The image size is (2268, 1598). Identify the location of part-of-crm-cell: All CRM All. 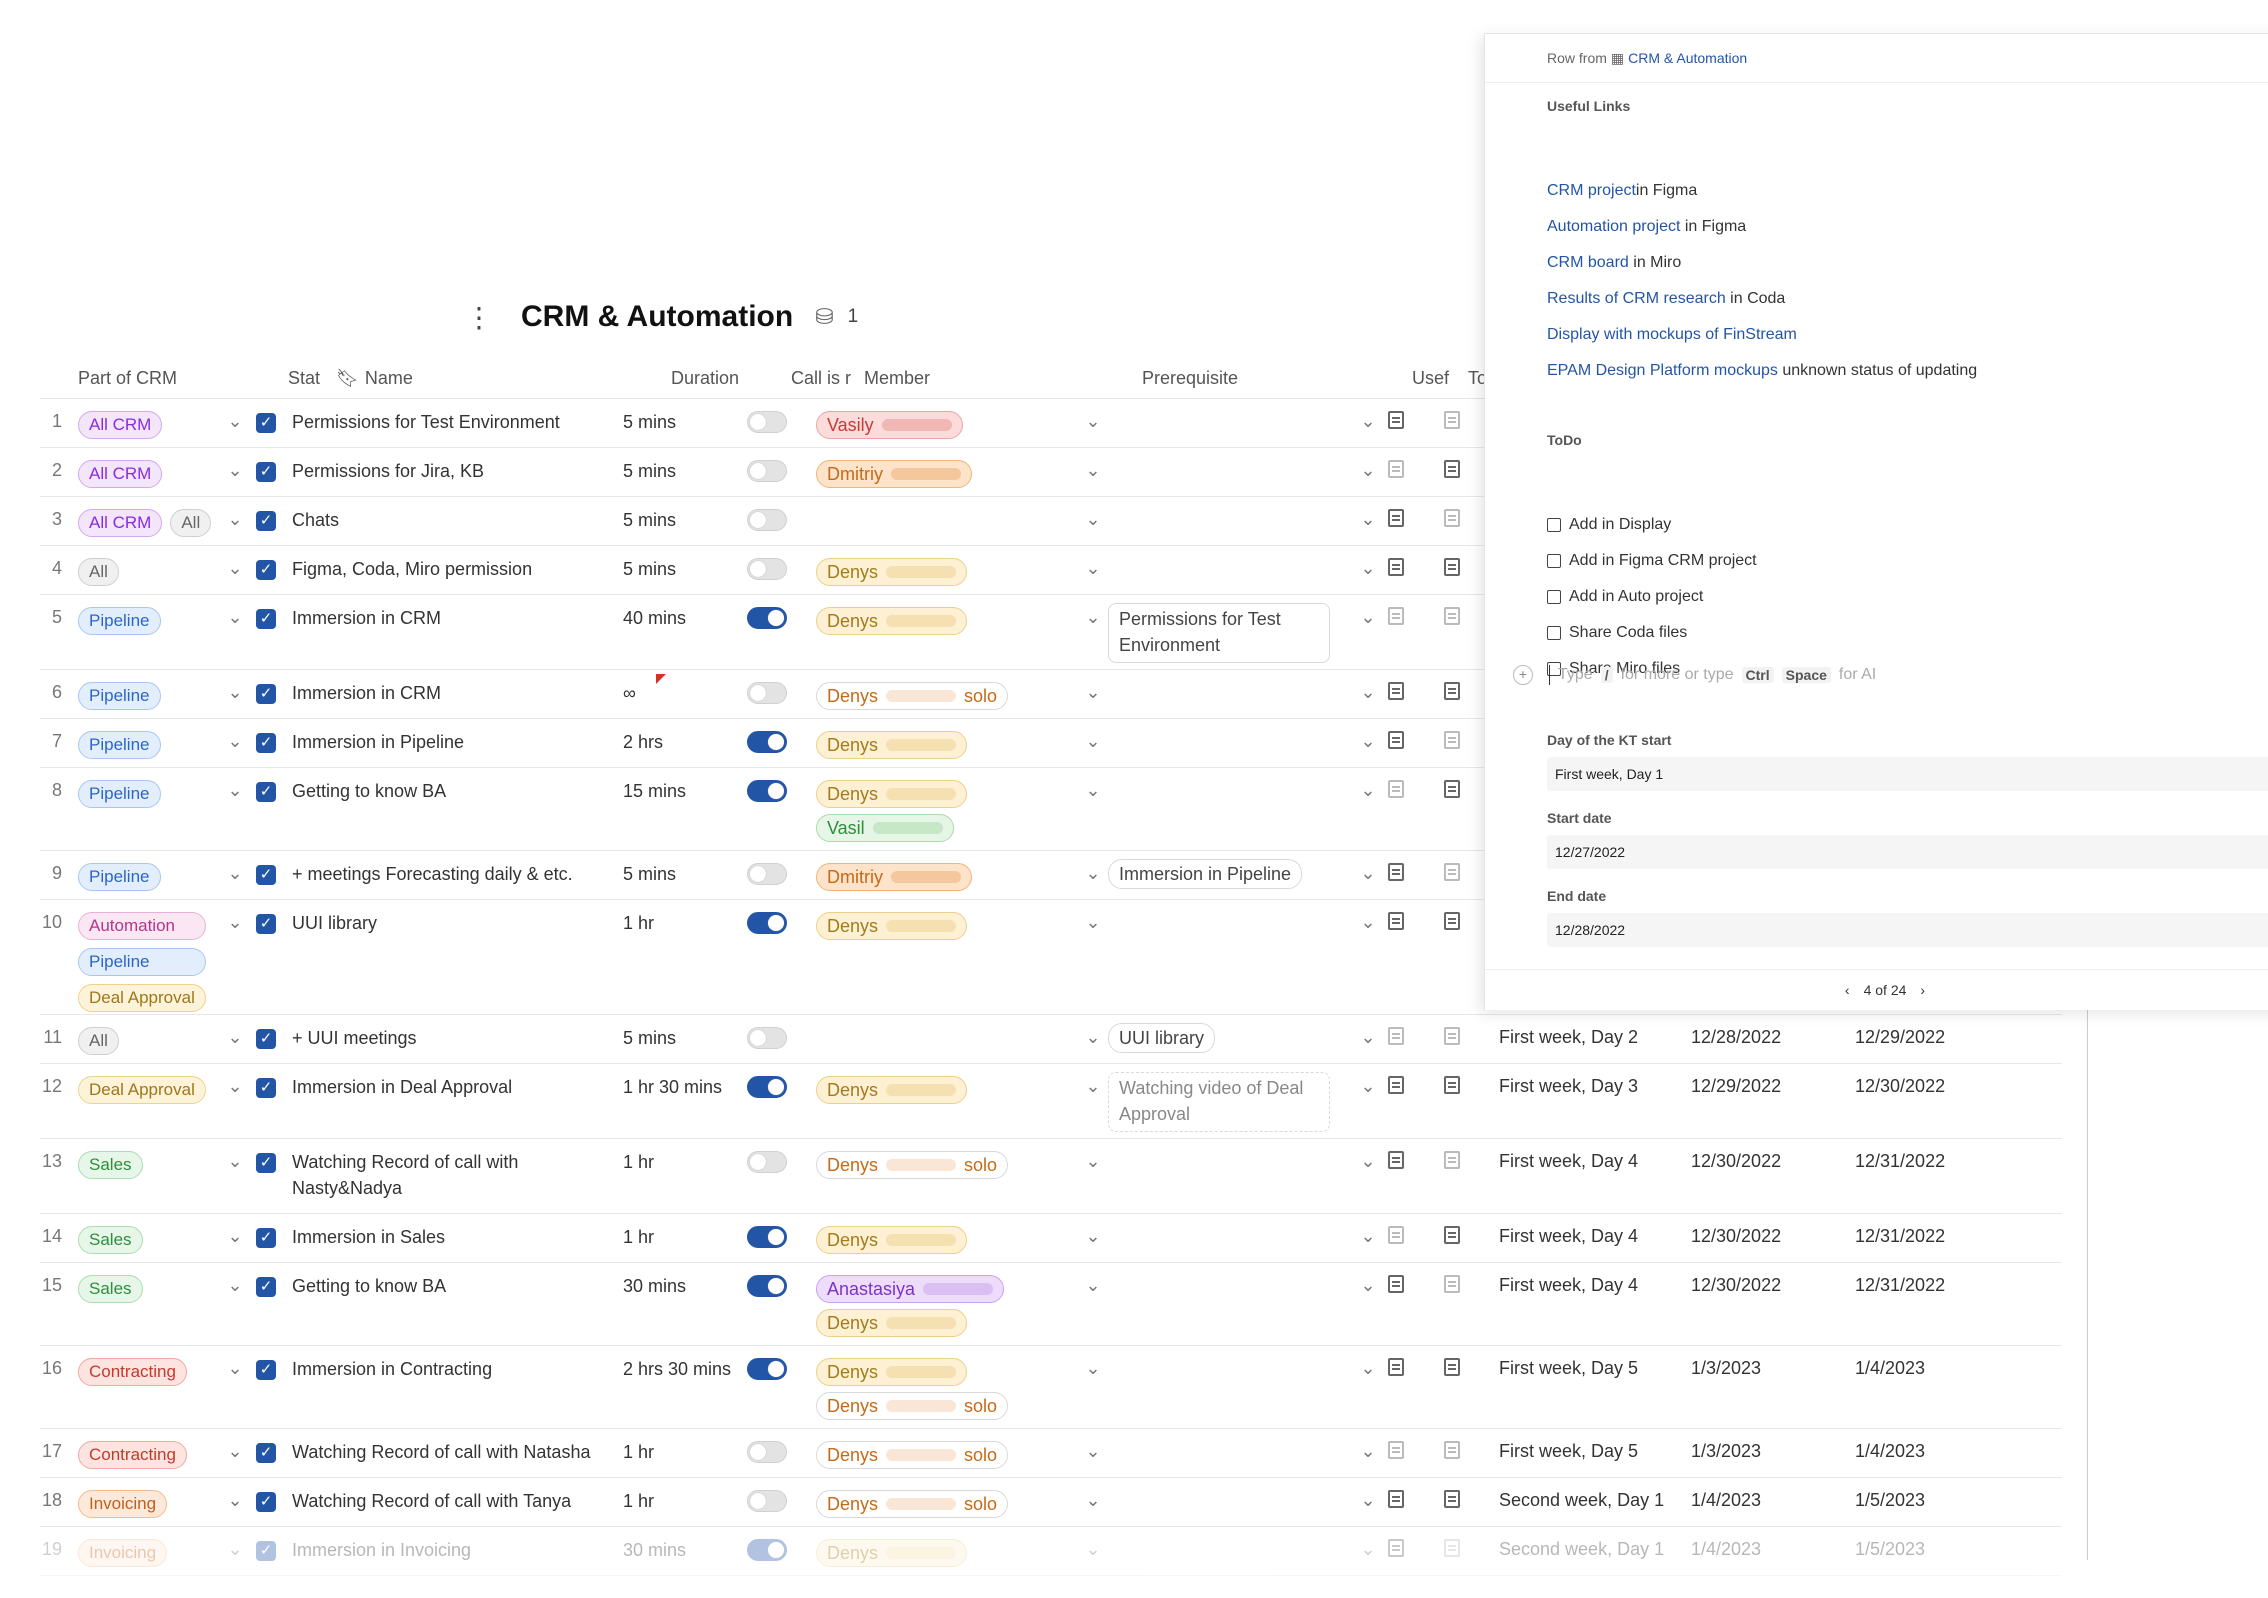
(145, 521).